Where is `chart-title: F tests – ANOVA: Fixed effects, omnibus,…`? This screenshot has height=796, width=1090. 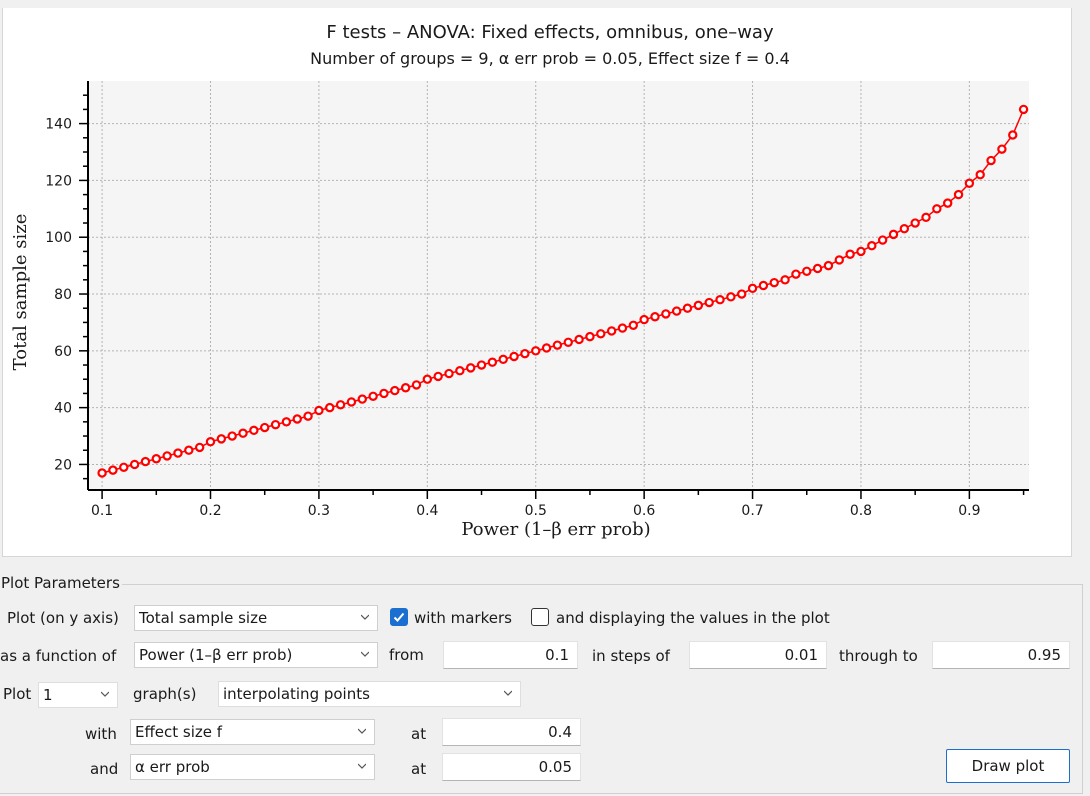 chart-title: F tests – ANOVA: Fixed effects, omnibus,… is located at coordinates (550, 32).